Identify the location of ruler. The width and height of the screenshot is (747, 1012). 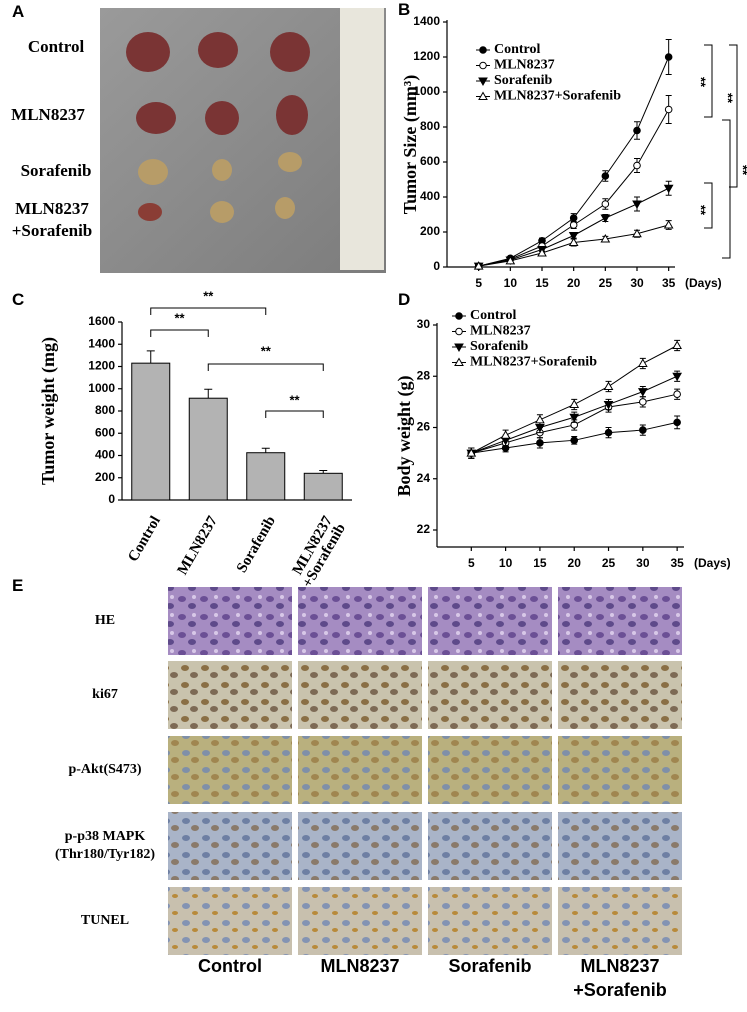
(362, 139).